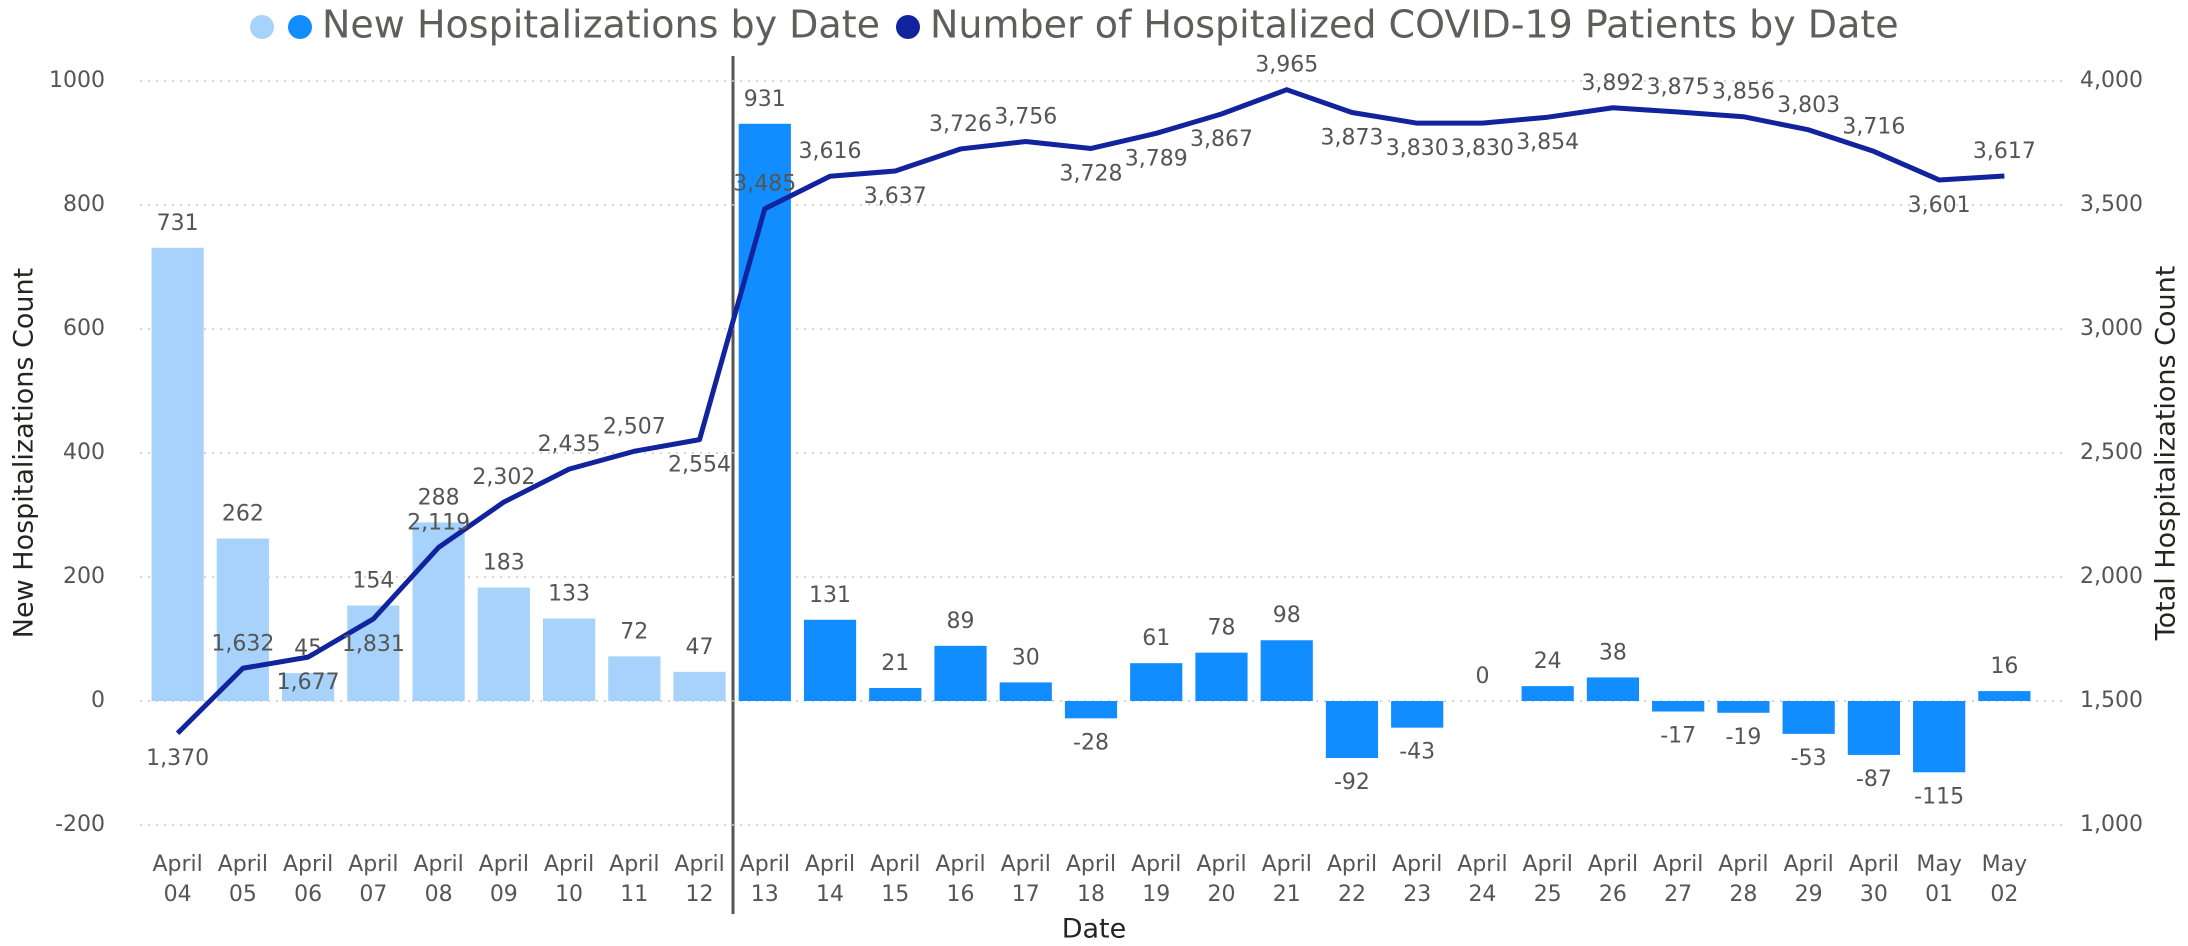 This screenshot has height=946, width=2188. Describe the element at coordinates (1156, 158) in the screenshot. I see `line-label: 3,789` at that location.